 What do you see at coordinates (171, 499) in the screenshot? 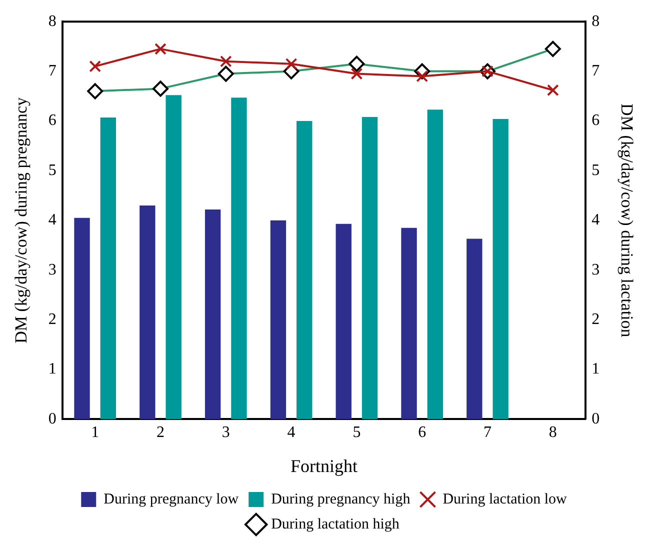
I see `legend-label: During pregnancy low` at bounding box center [171, 499].